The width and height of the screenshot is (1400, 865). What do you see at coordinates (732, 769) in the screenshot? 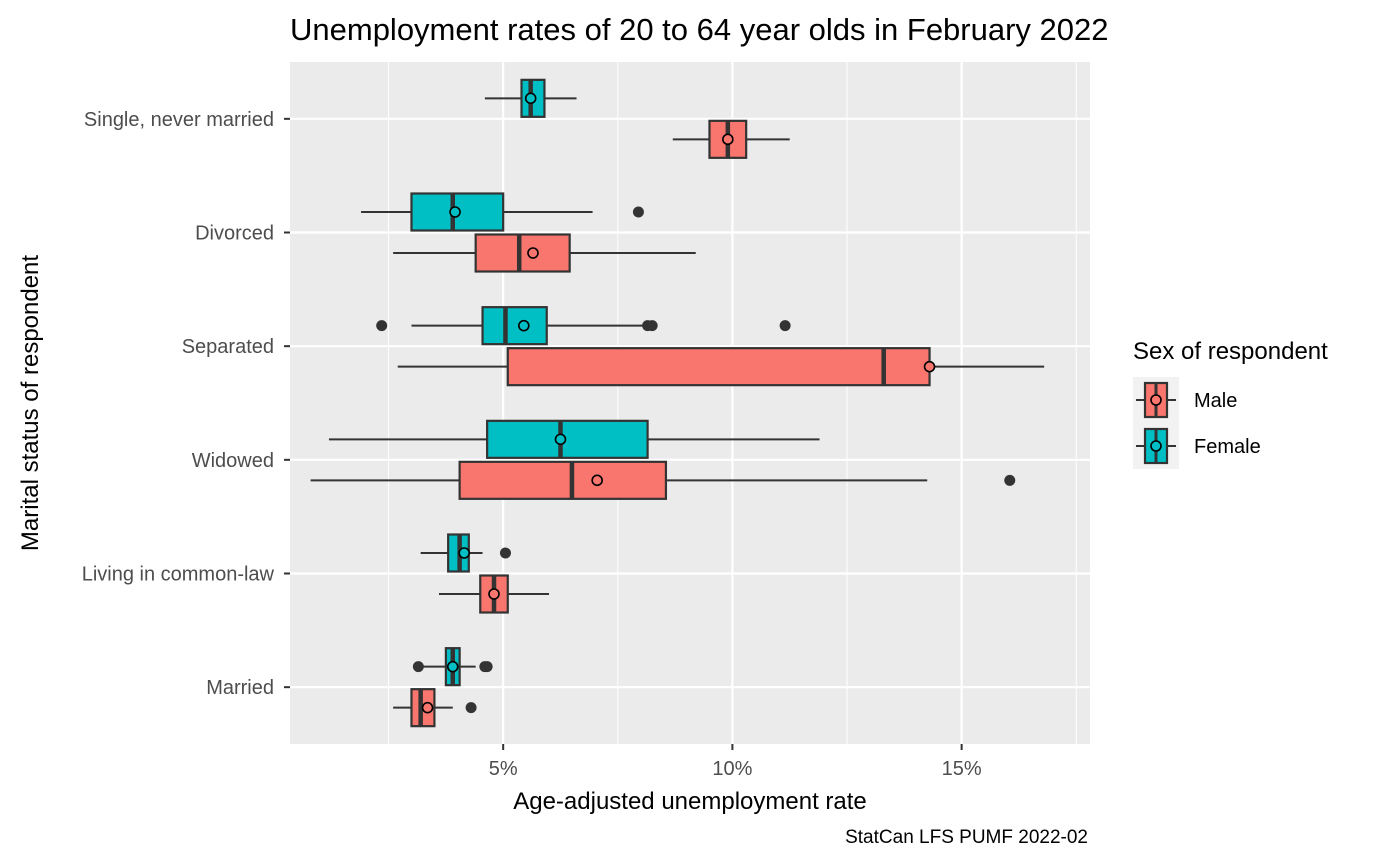
I see `x-tick-label: 10%` at bounding box center [732, 769].